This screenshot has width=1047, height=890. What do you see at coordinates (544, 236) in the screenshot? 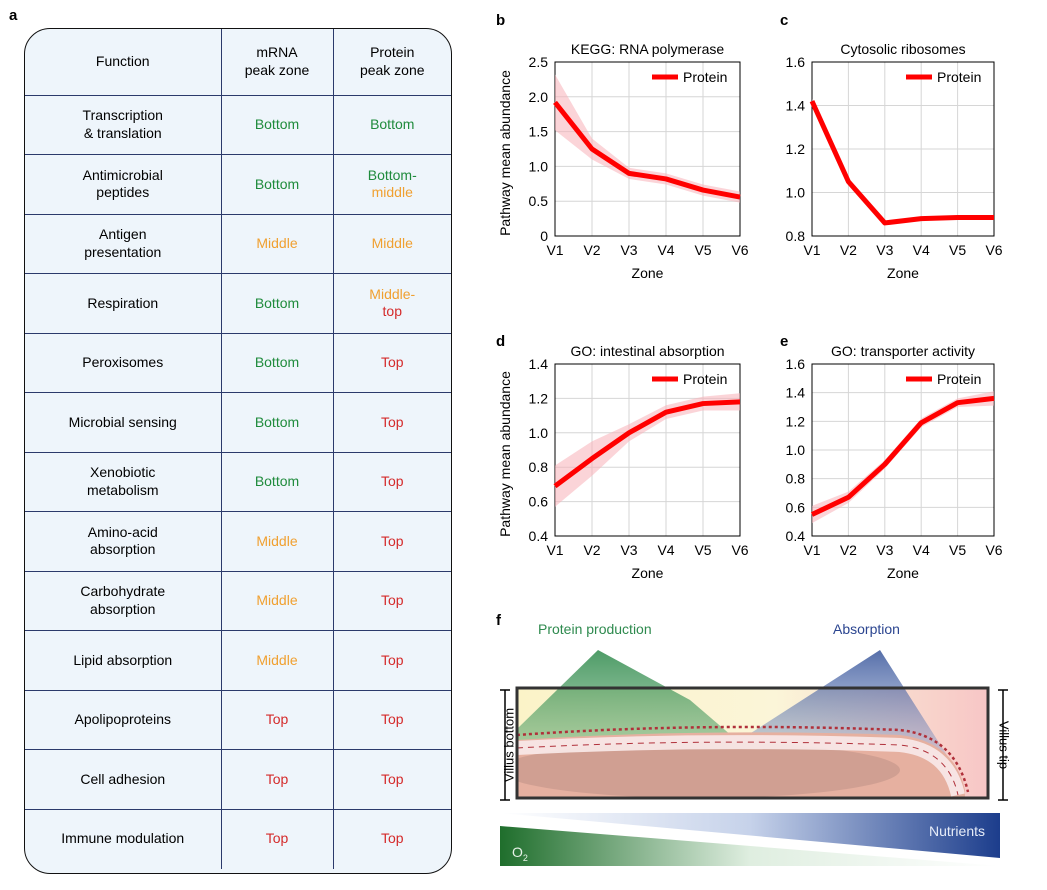
I see `y-tick-label: 0` at bounding box center [544, 236].